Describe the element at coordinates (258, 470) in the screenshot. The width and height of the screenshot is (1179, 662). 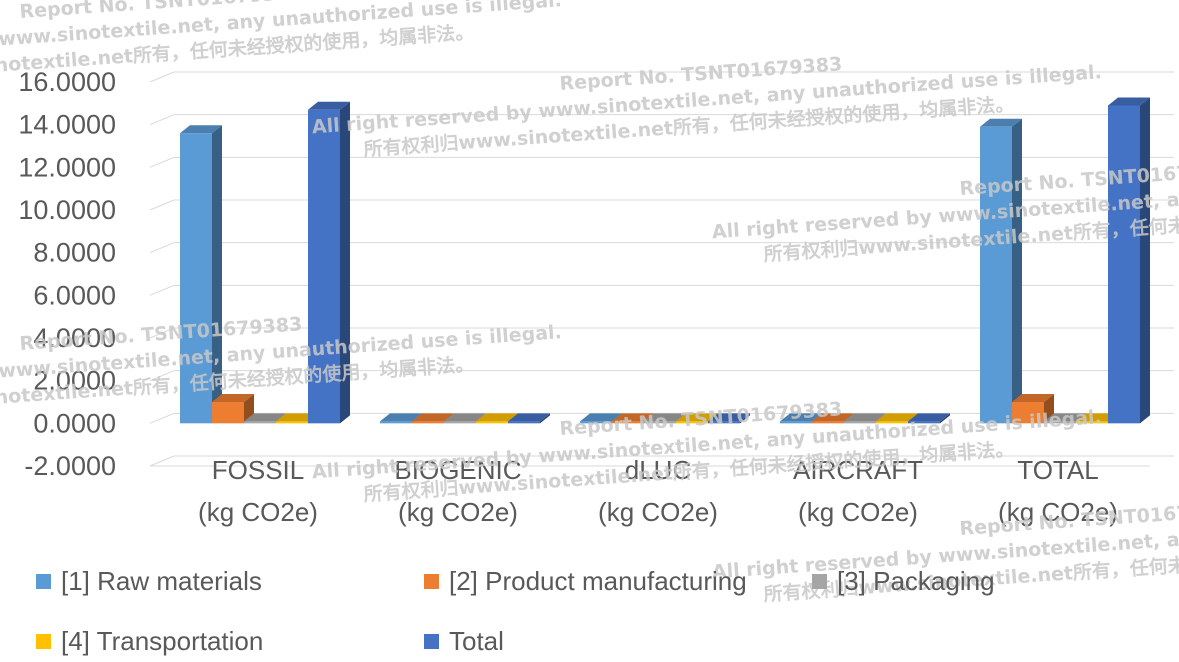
I see `x-category-label: FOSSIL` at that location.